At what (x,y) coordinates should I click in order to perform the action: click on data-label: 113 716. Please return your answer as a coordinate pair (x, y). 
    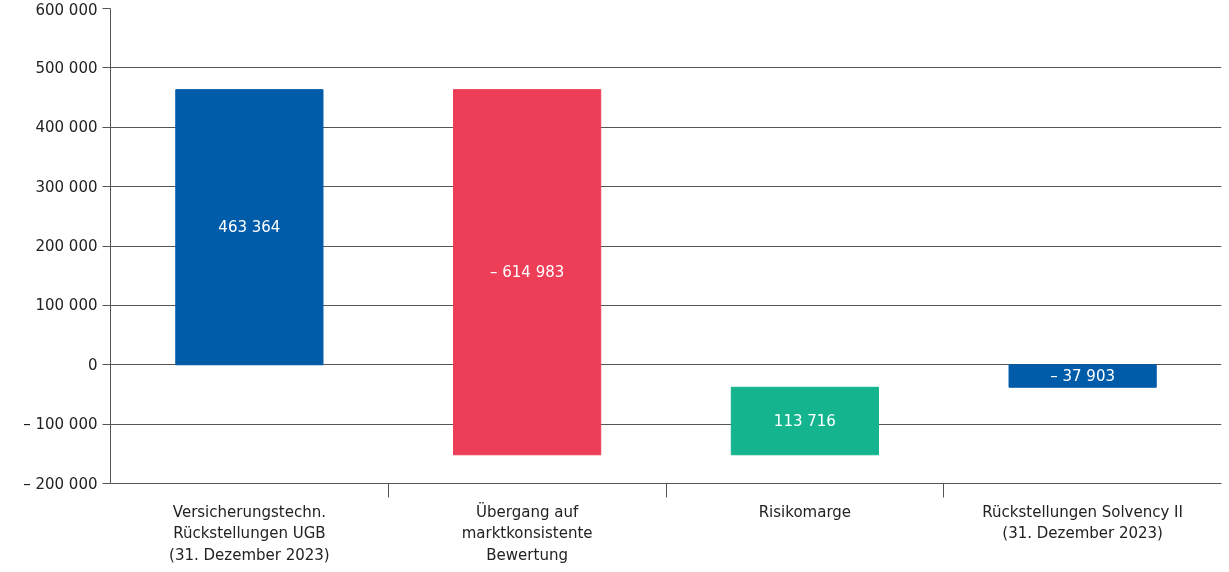
    Looking at the image, I should click on (804, 421).